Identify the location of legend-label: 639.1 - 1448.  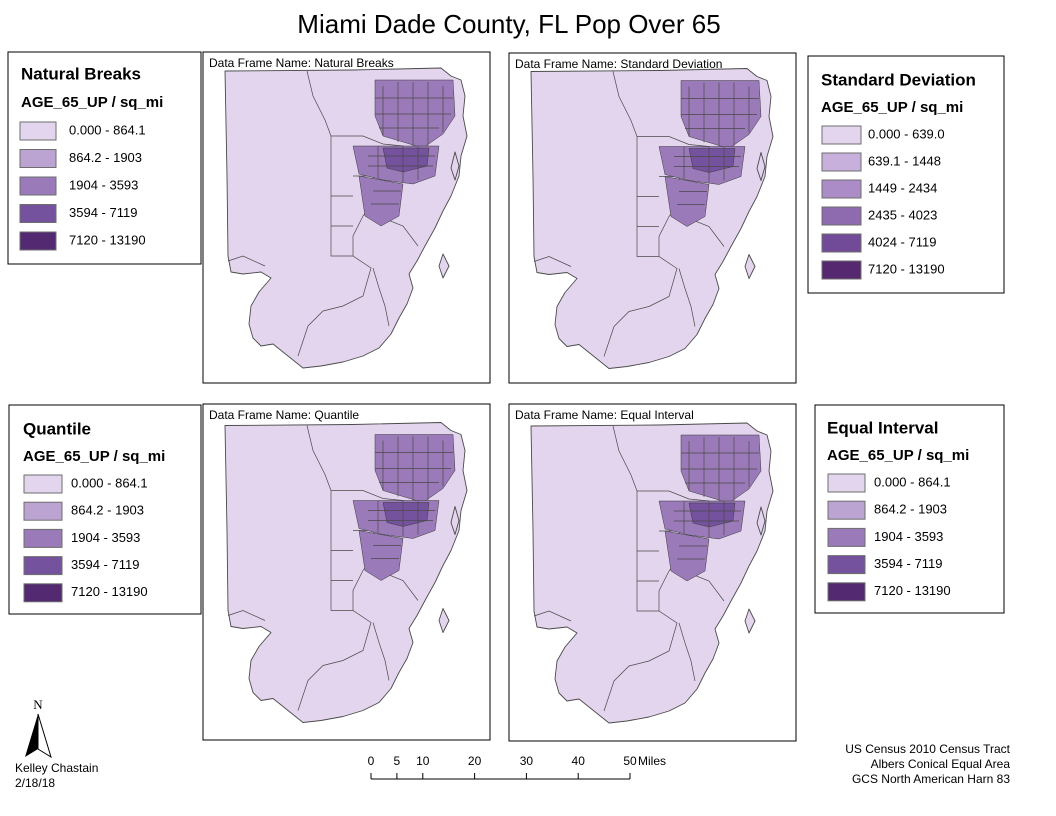
(904, 160).